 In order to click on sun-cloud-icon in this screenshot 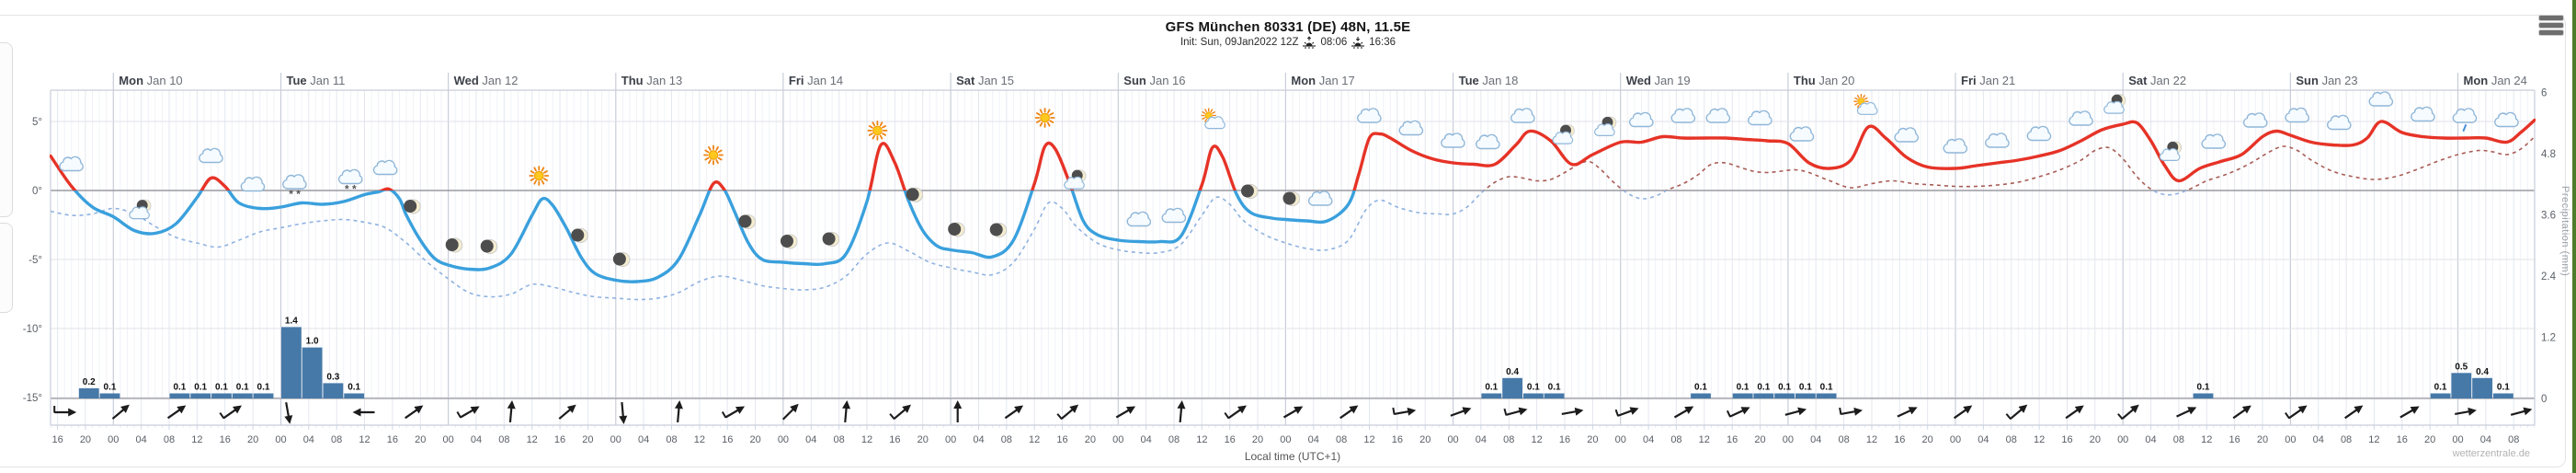, I will do `click(1213, 119)`.